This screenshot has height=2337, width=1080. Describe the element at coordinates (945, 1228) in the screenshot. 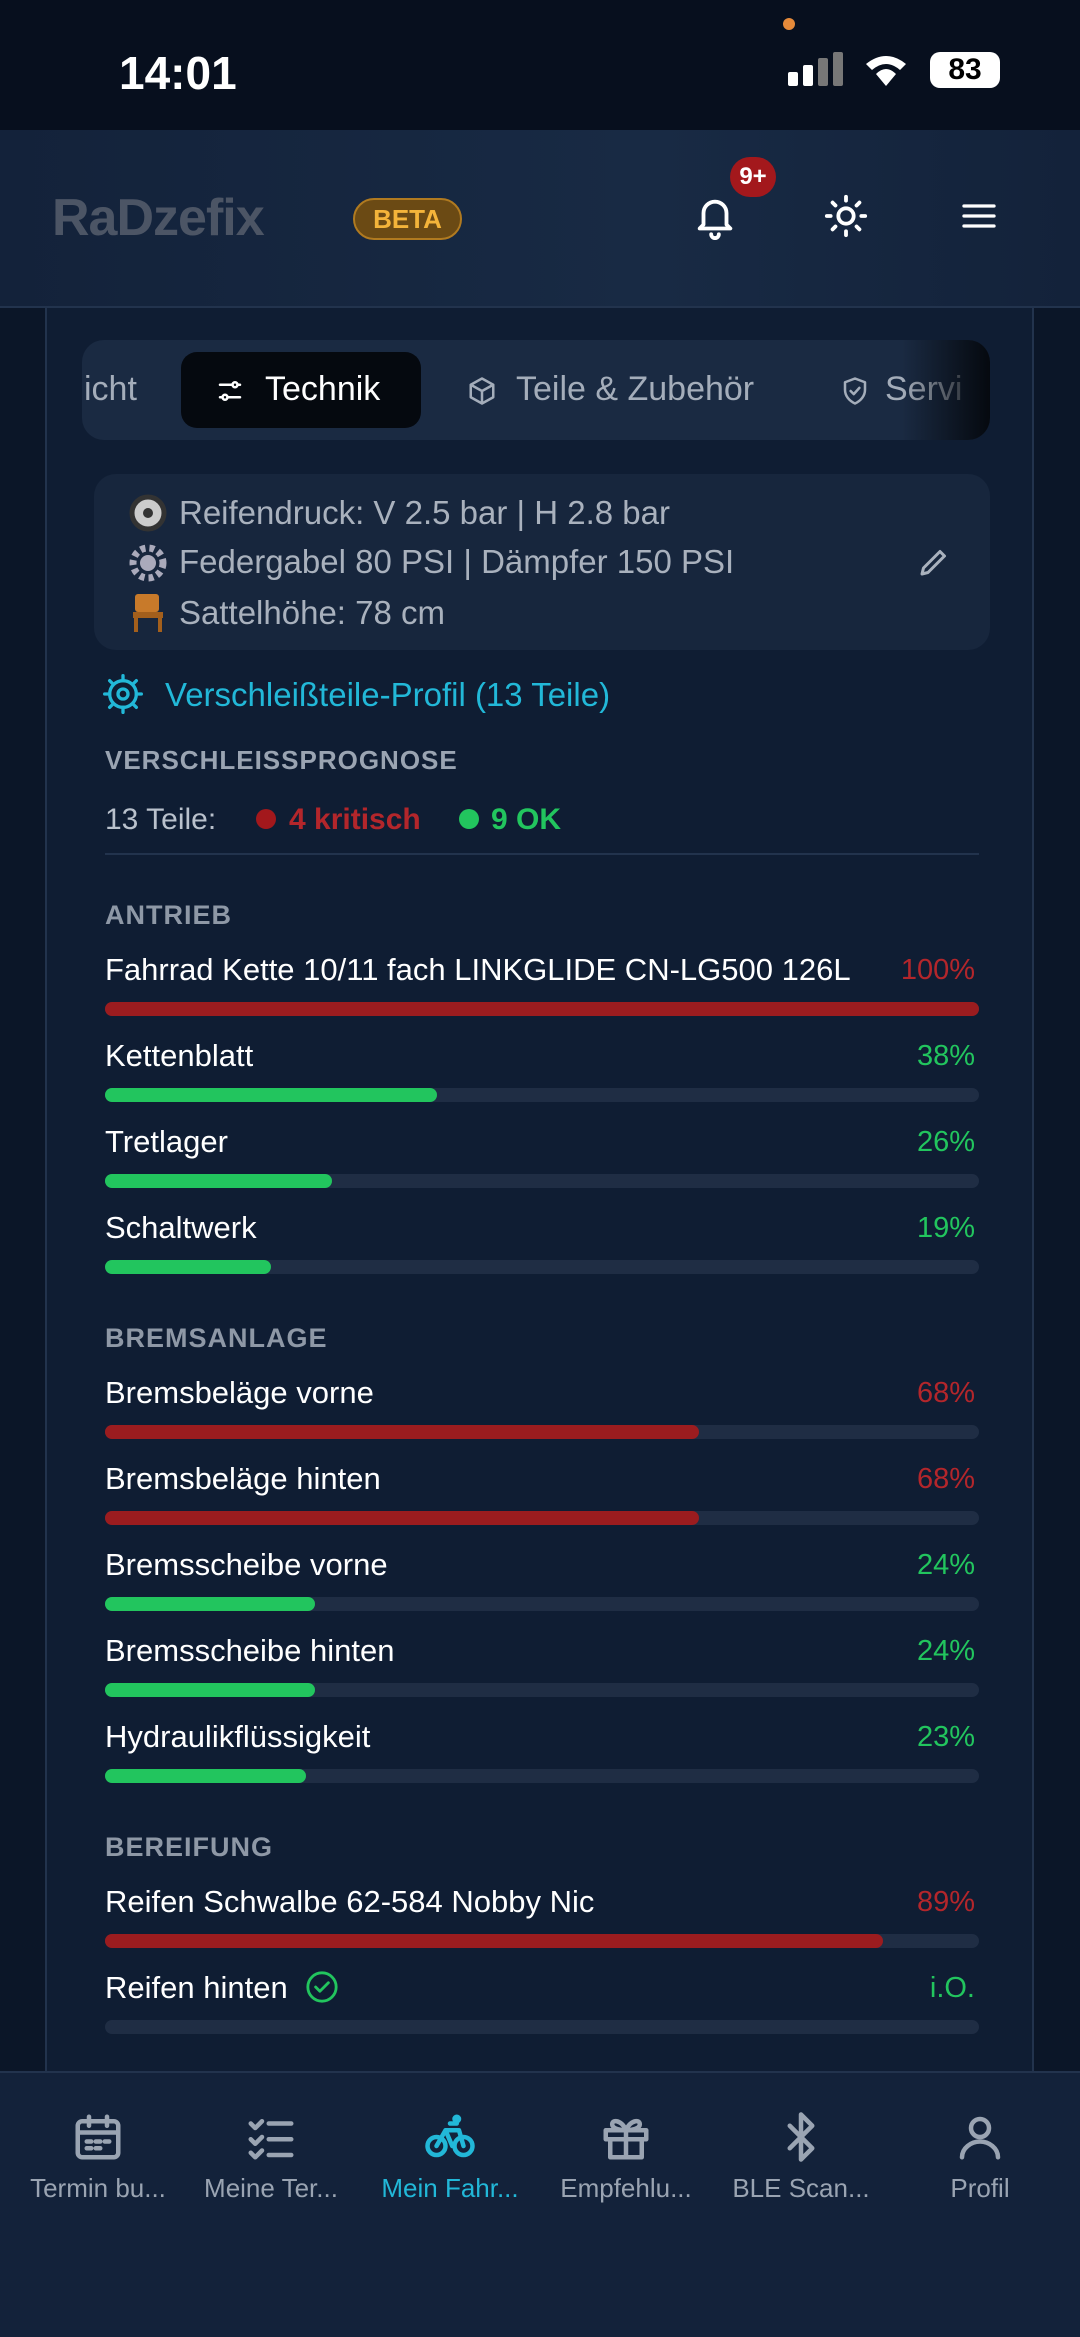

I see `part-value: 19%` at that location.